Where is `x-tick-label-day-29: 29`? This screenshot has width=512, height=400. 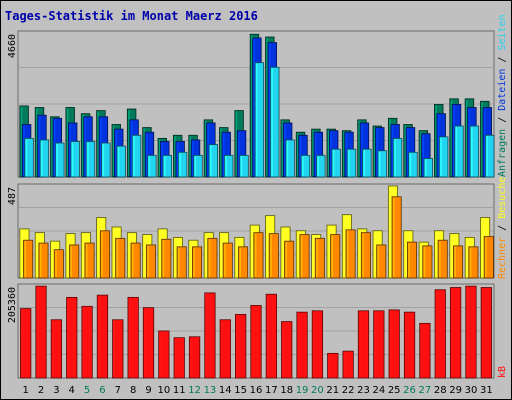 x-tick-label-day-29: 29 is located at coordinates (455, 390).